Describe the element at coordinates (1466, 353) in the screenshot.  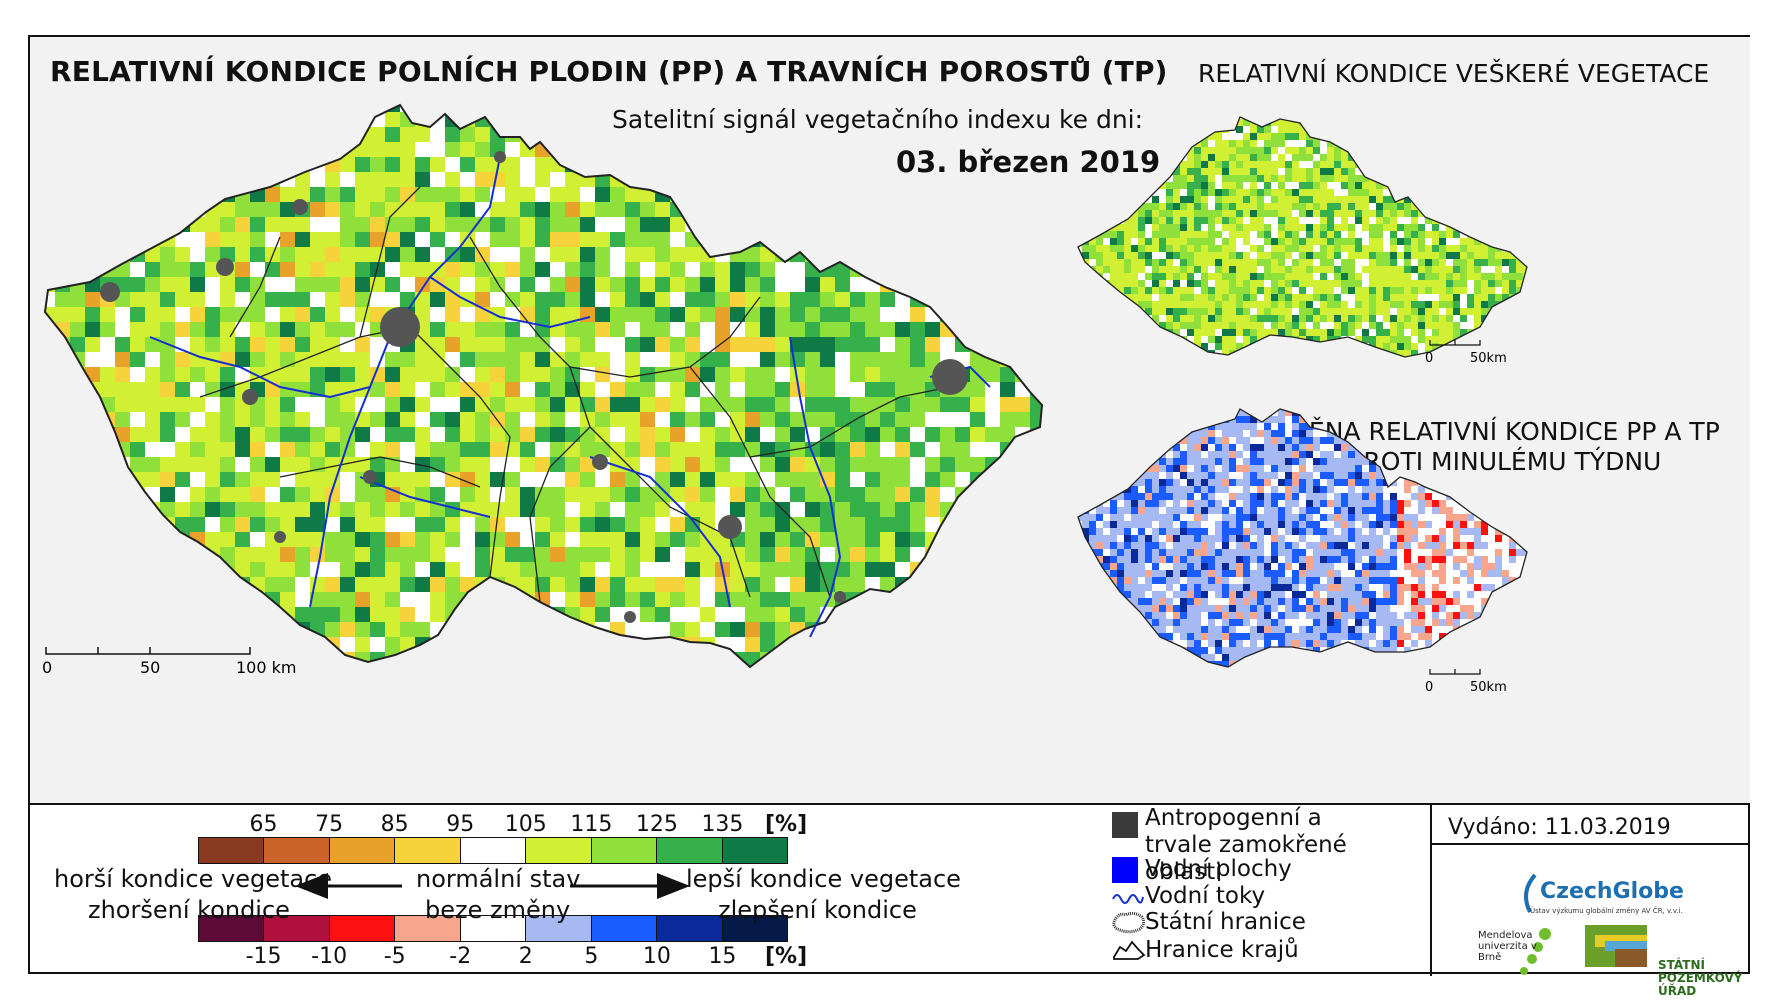
I see `scale-bar-veg: 0 50km` at that location.